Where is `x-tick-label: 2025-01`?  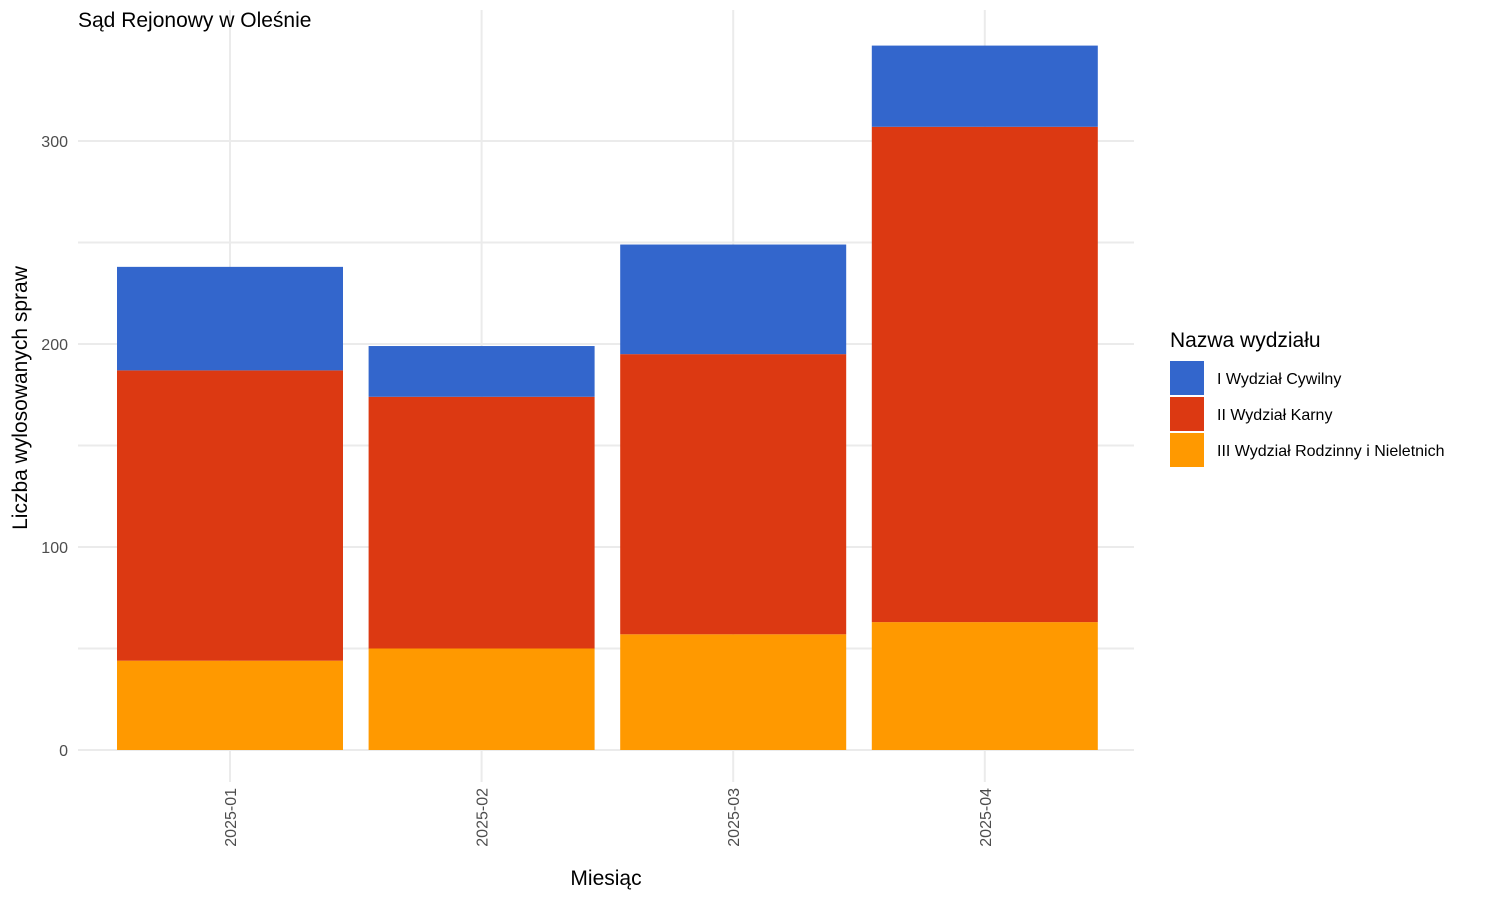
x-tick-label: 2025-01 is located at coordinates (231, 817).